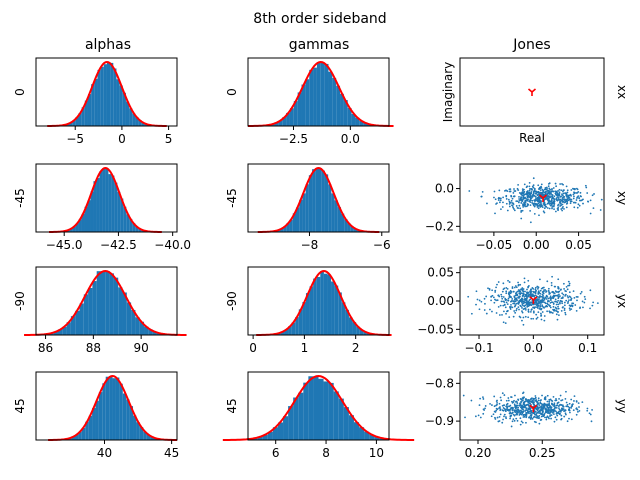 The image size is (640, 480). What do you see at coordinates (376, 453) in the screenshot?
I see `x-tick-label: 10` at bounding box center [376, 453].